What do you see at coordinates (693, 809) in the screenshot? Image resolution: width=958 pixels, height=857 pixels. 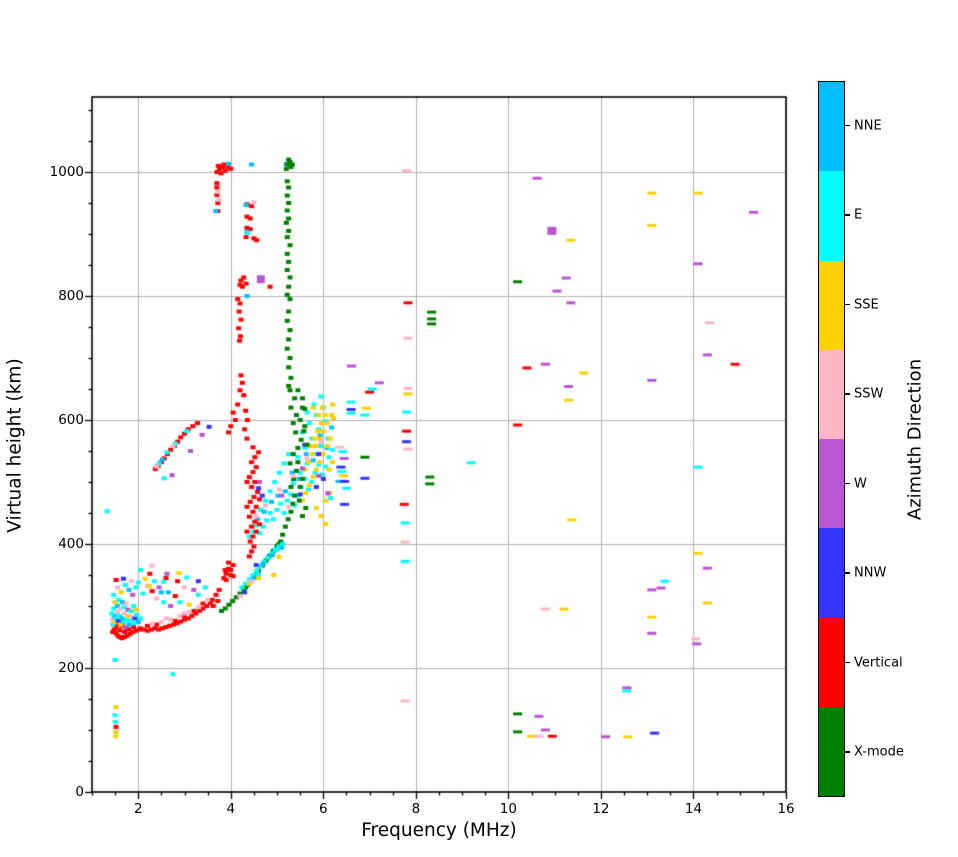 I see `x-tick-label: 14` at bounding box center [693, 809].